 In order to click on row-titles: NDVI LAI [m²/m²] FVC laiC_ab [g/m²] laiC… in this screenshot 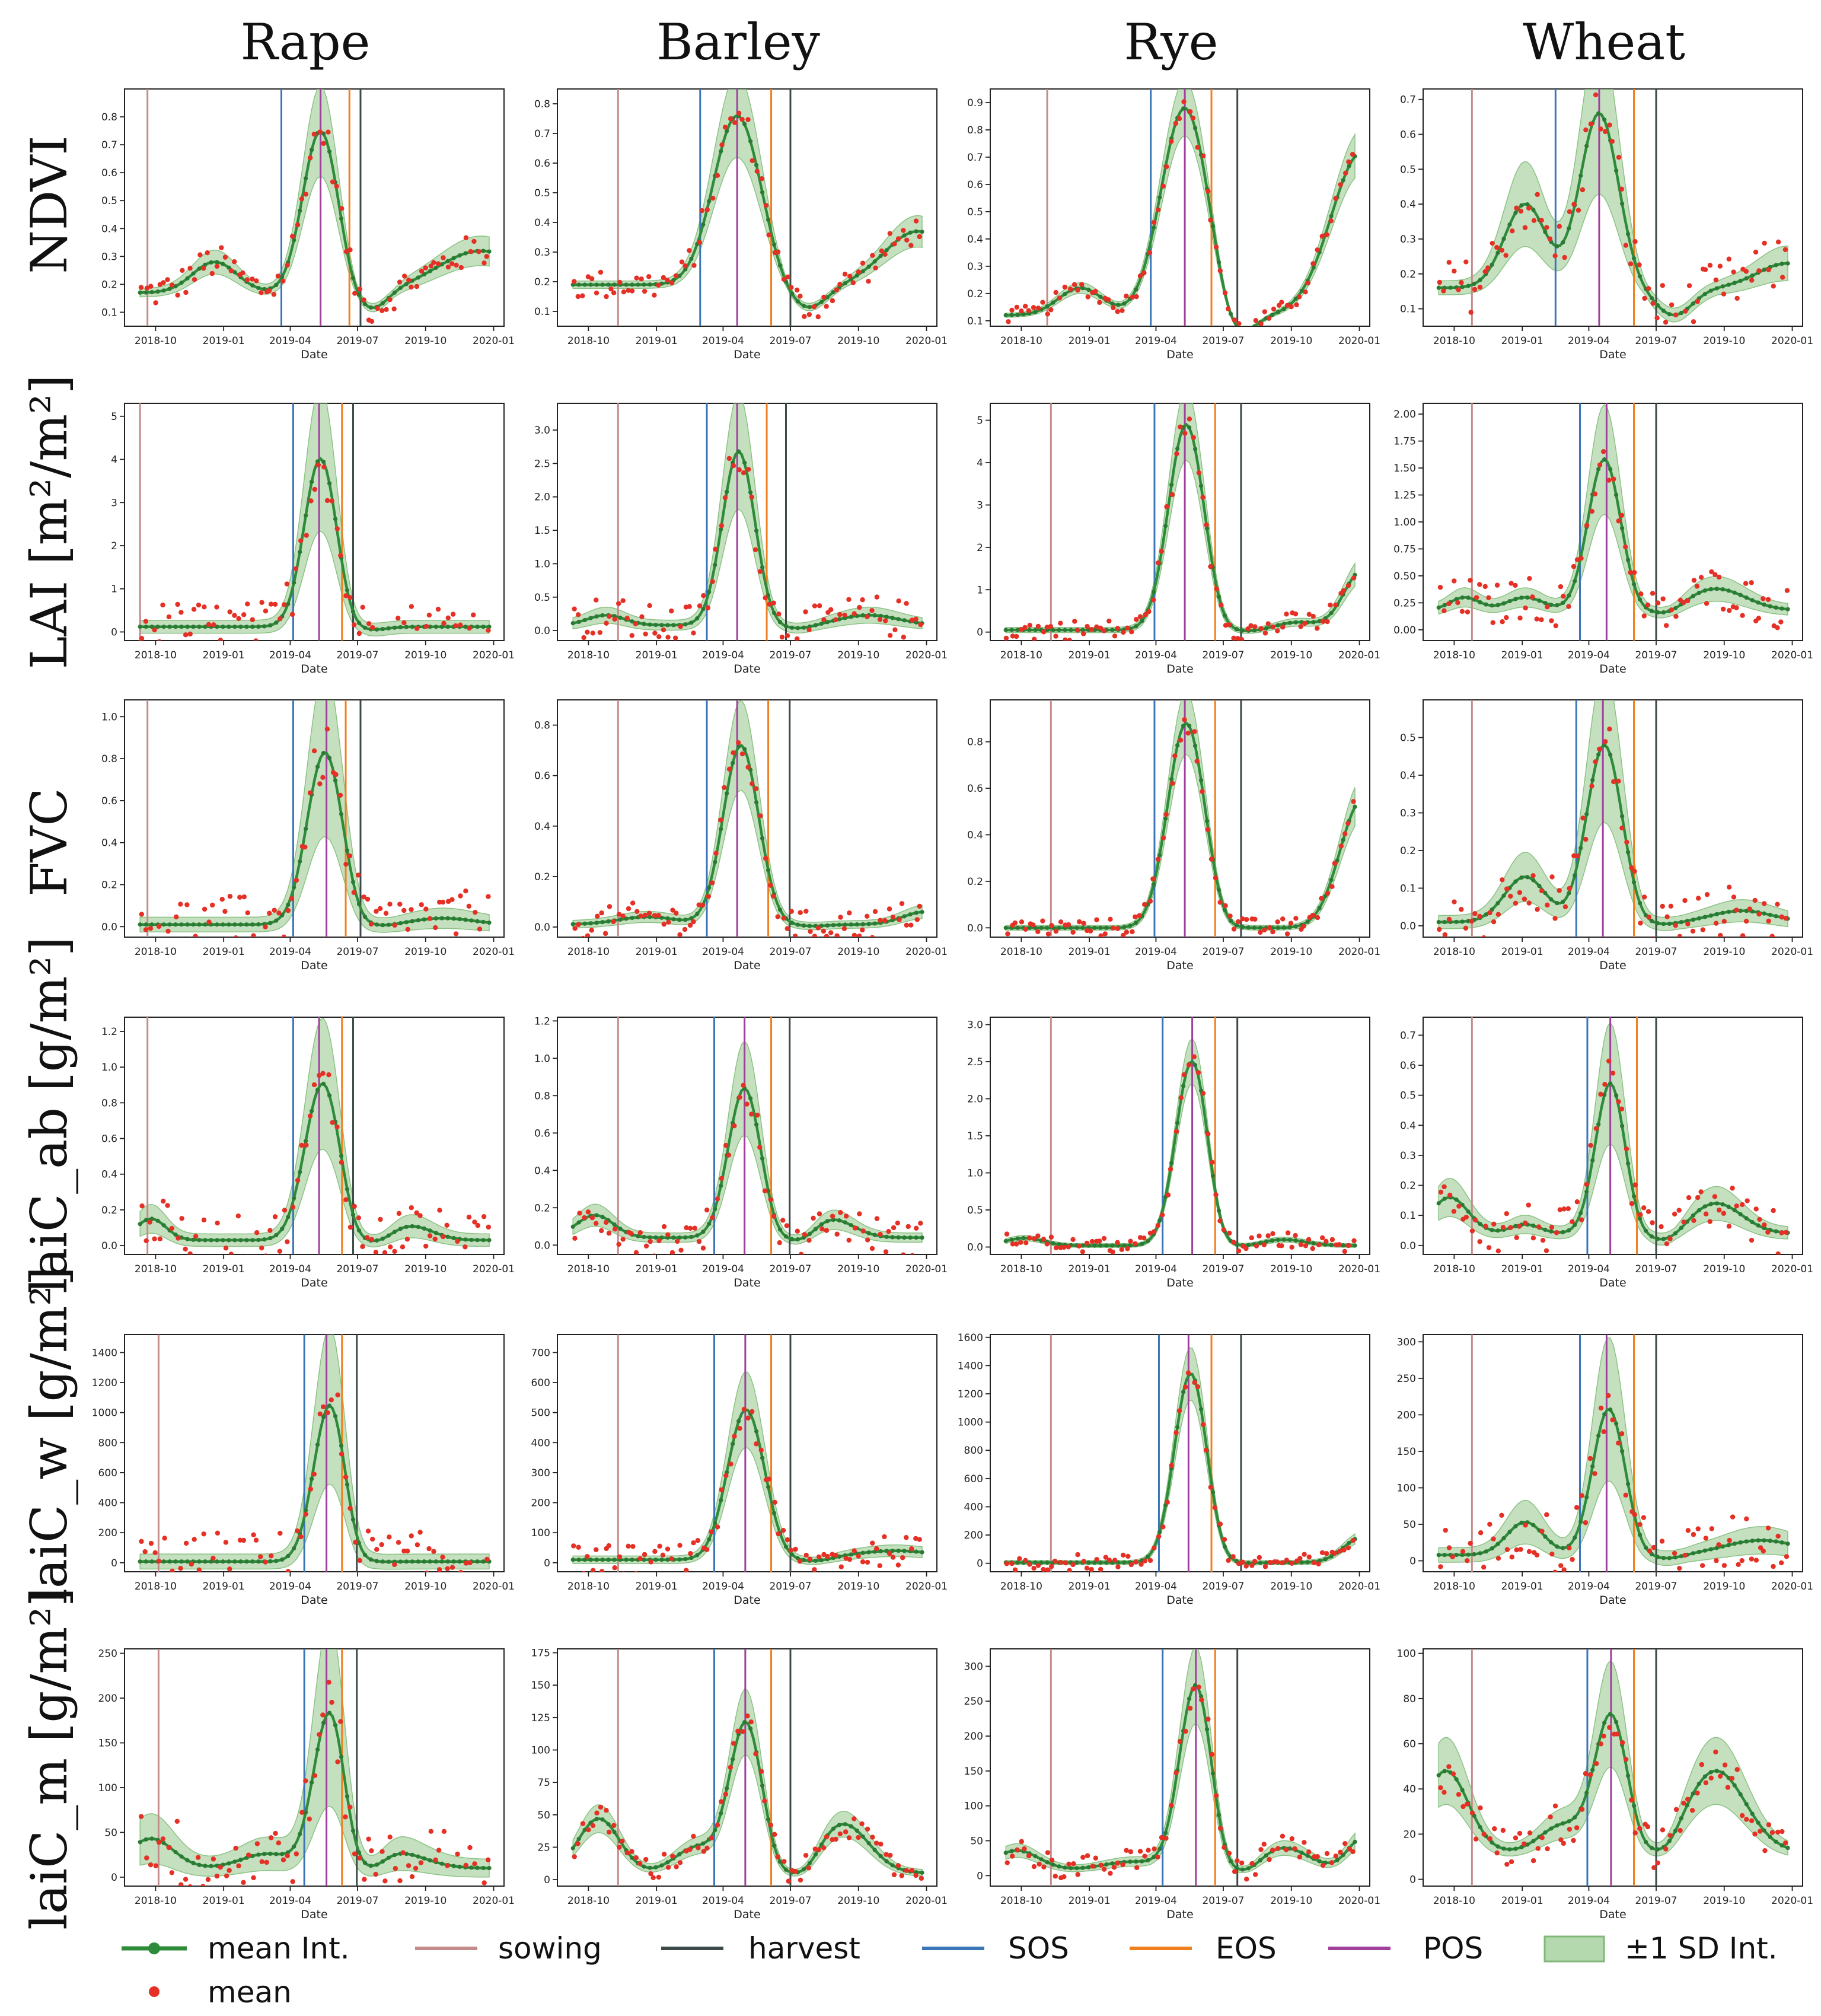, I will do `click(49, 1032)`.